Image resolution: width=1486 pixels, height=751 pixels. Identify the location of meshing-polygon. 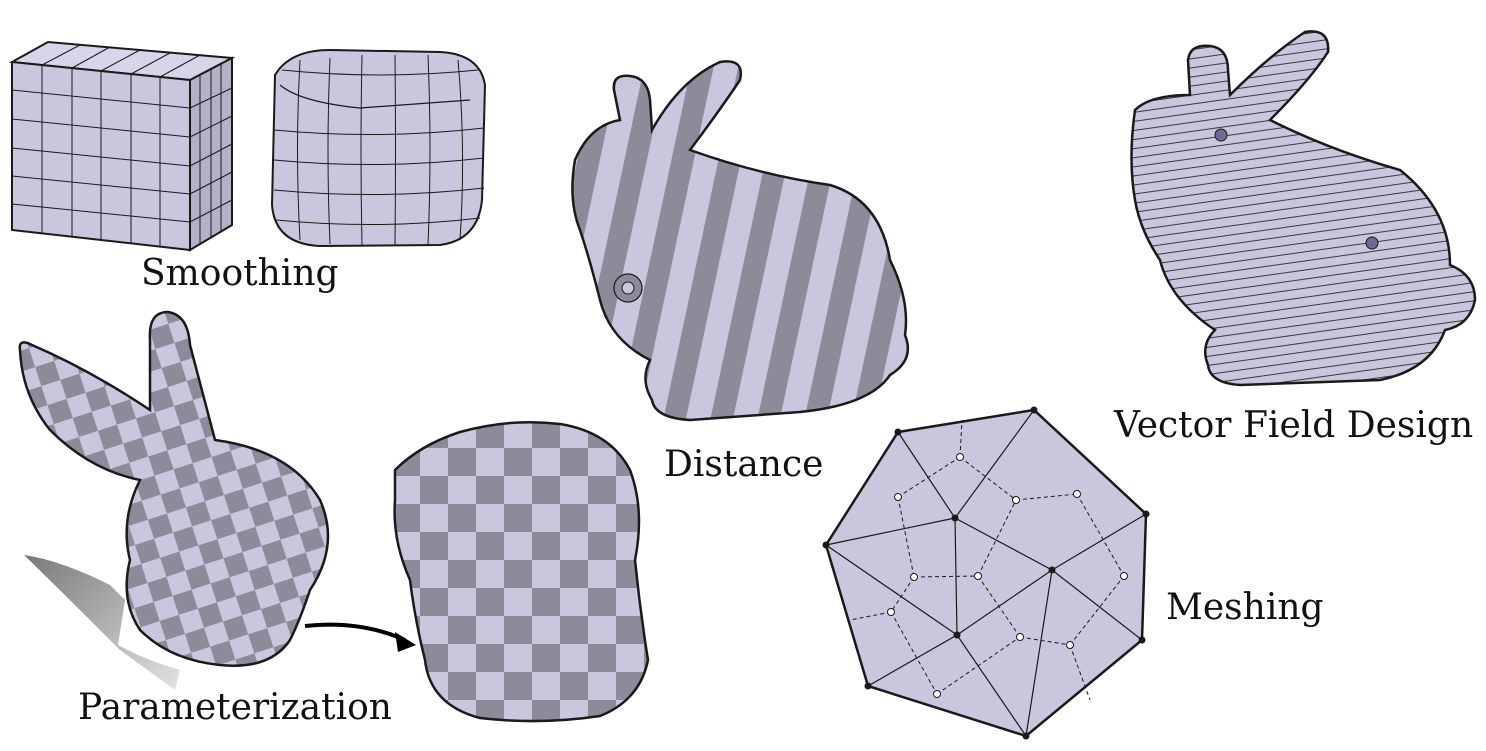
(986, 573).